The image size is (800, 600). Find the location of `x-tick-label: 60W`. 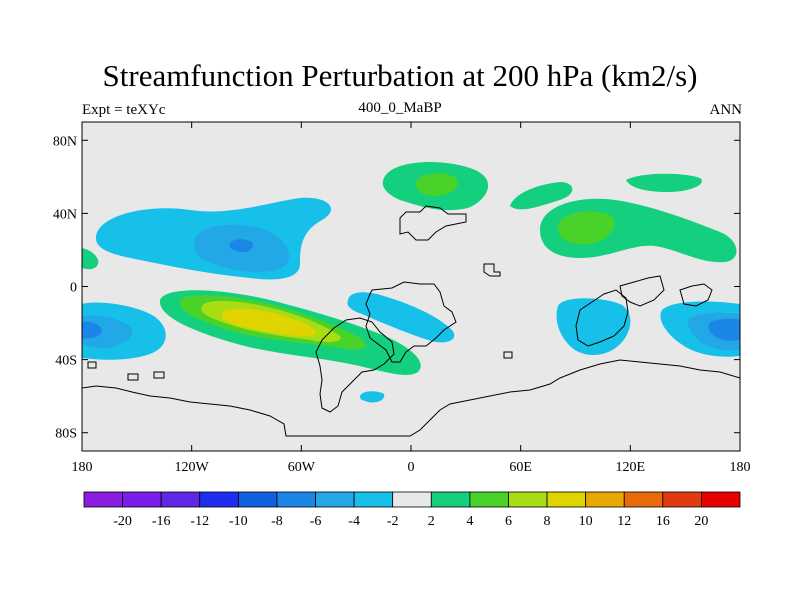

x-tick-label: 60W is located at coordinates (302, 467).